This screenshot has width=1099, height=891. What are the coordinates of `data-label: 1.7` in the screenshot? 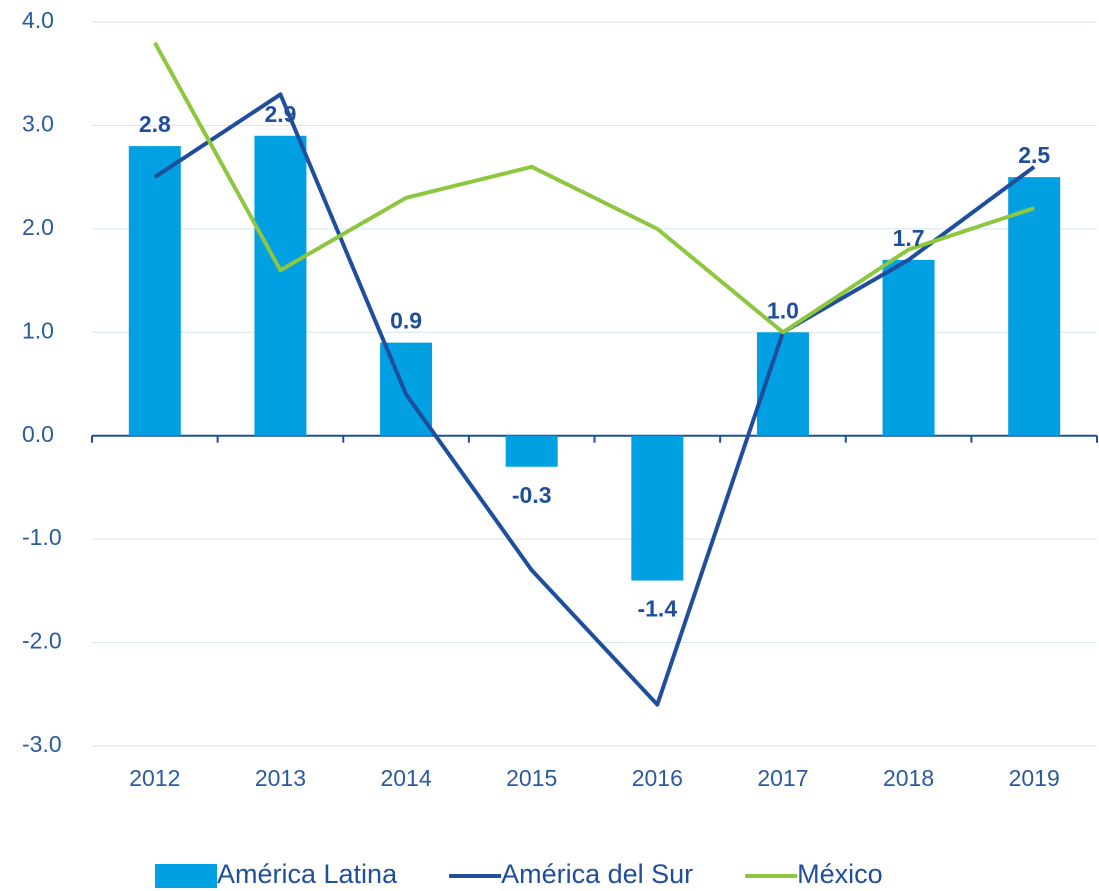 It's located at (909, 238).